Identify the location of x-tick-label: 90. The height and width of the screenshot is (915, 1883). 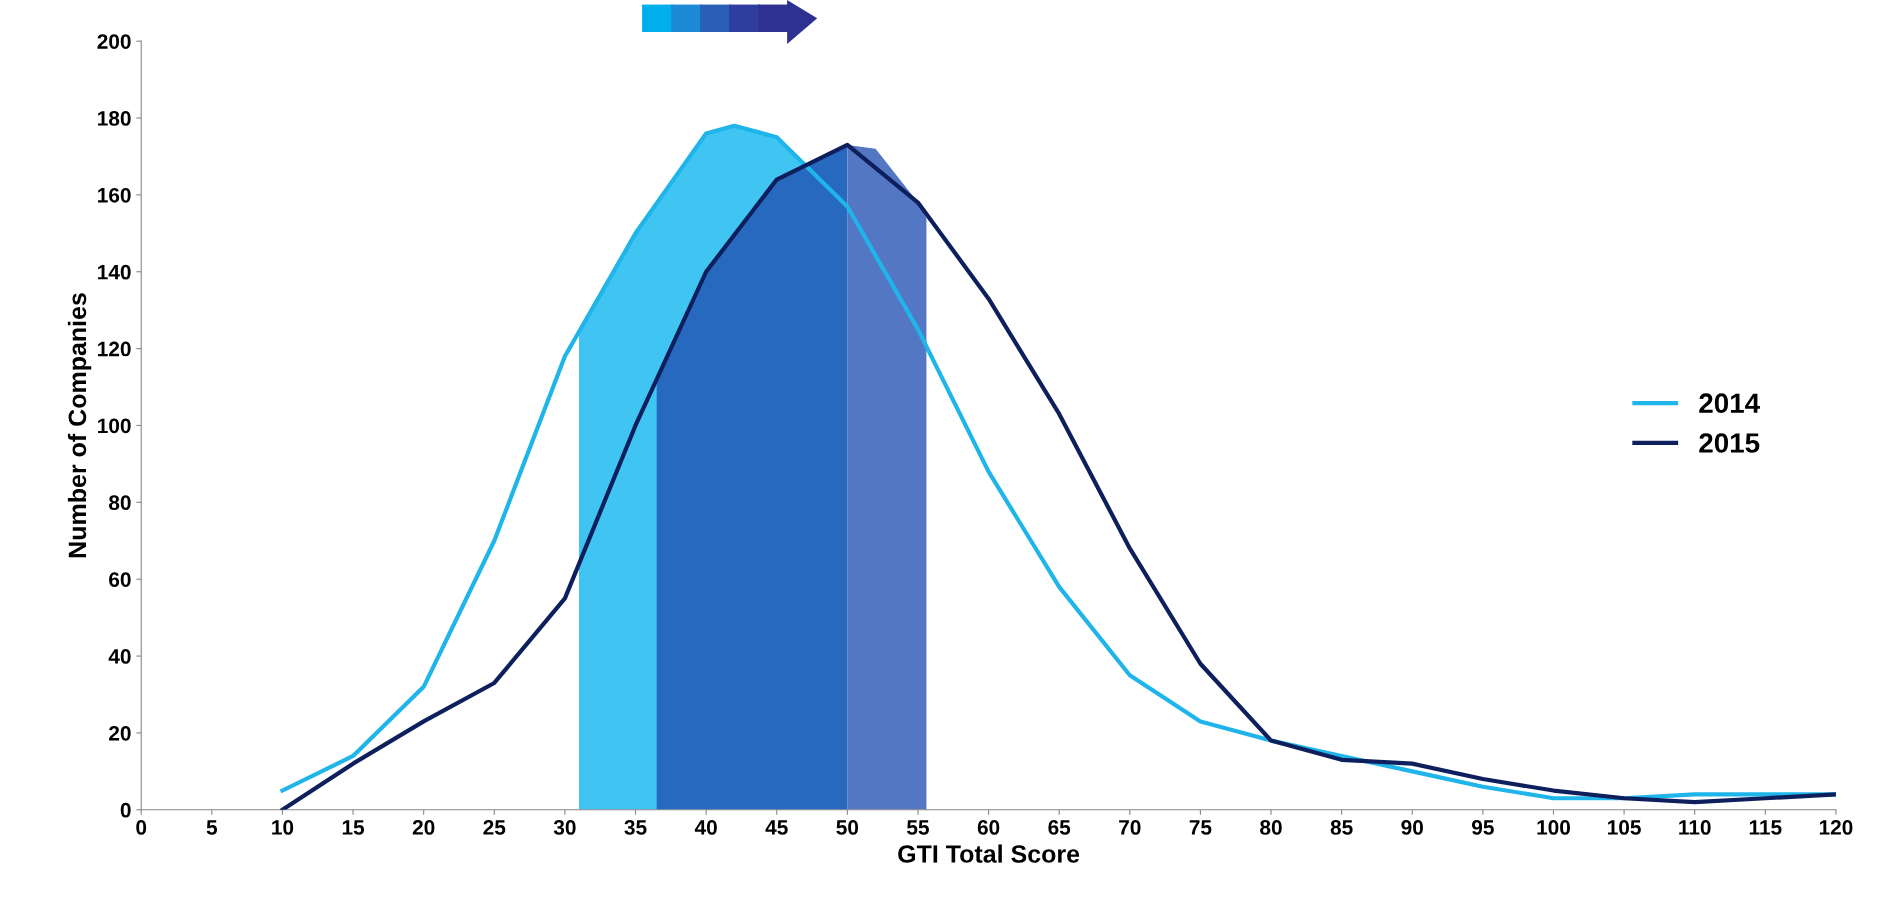
(1412, 827).